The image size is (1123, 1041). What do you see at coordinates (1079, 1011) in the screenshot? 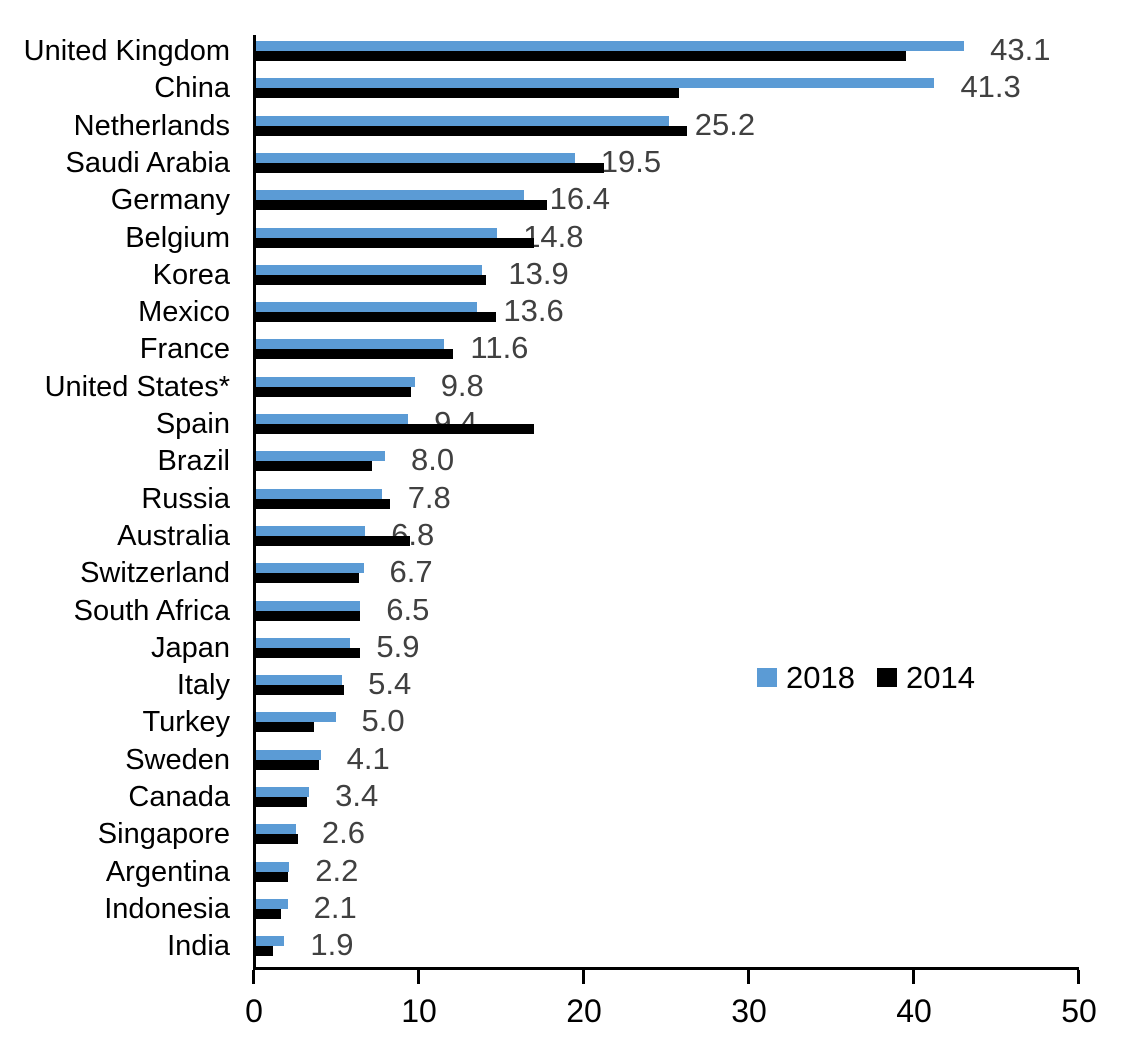
I see `x-tick-label: 50` at bounding box center [1079, 1011].